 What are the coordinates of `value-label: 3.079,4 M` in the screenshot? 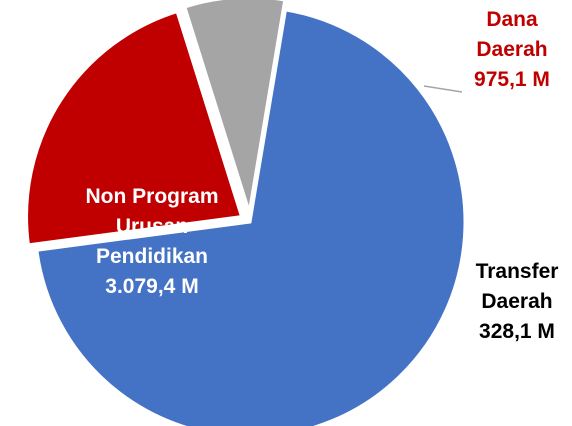 It's located at (152, 286).